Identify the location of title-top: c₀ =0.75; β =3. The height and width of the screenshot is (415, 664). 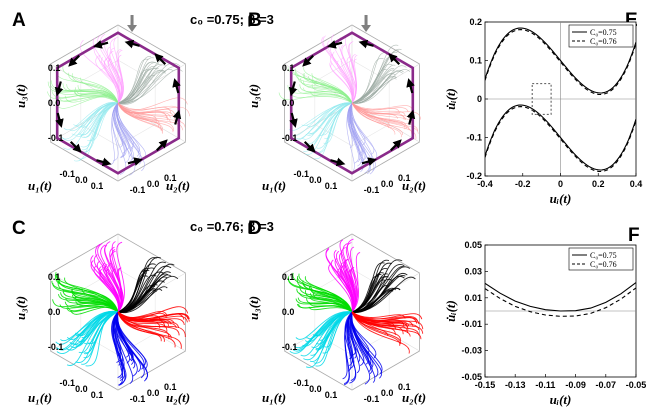
(232, 19).